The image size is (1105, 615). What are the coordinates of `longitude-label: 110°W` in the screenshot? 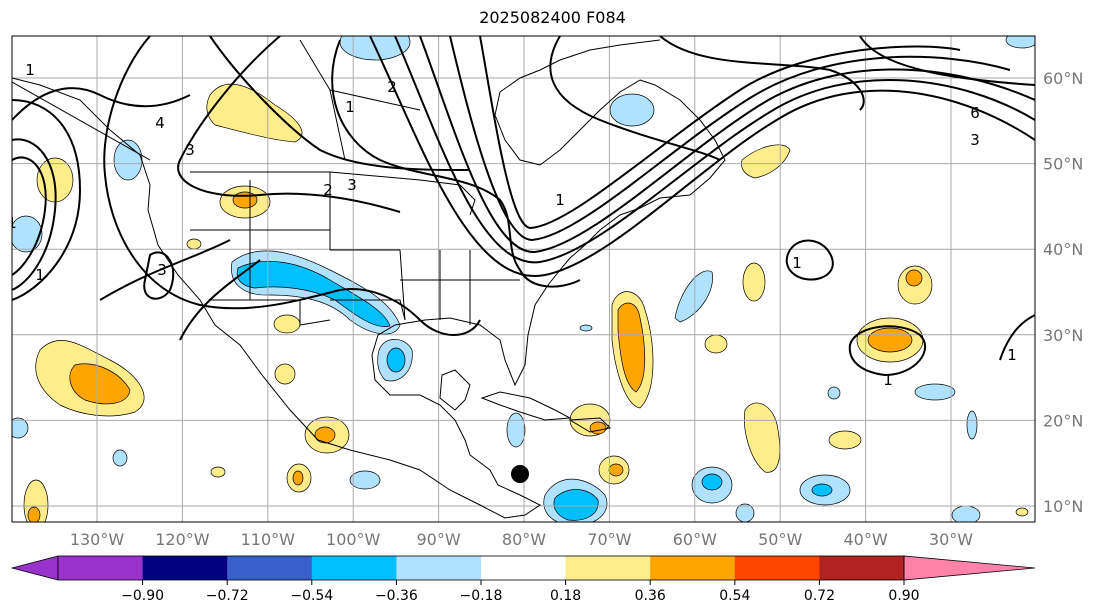 It's located at (268, 539).